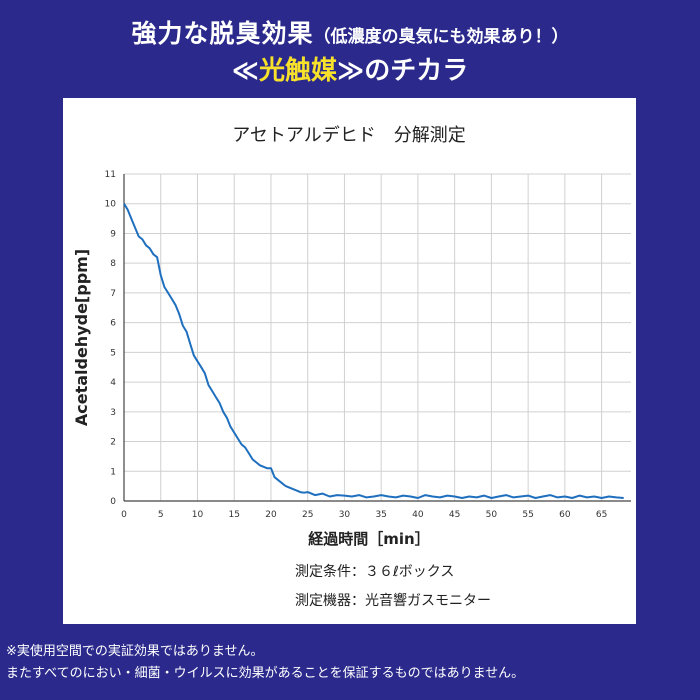  I want to click on y-tick-label: 9, so click(113, 234).